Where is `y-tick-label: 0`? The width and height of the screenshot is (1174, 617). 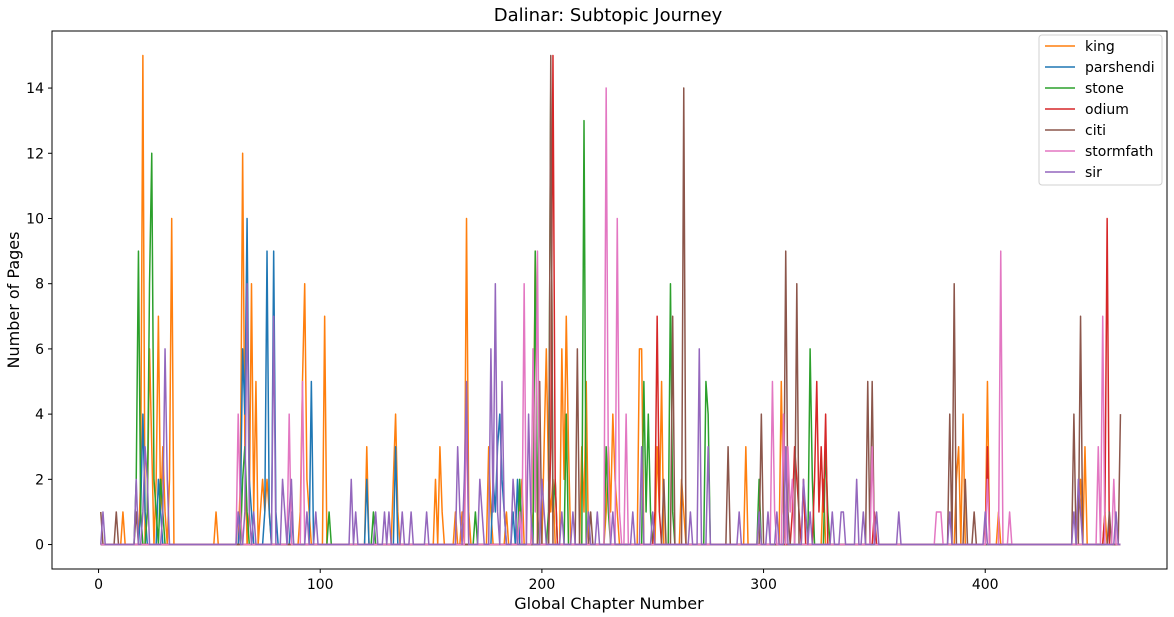
y-tick-label: 0 is located at coordinates (39, 546).